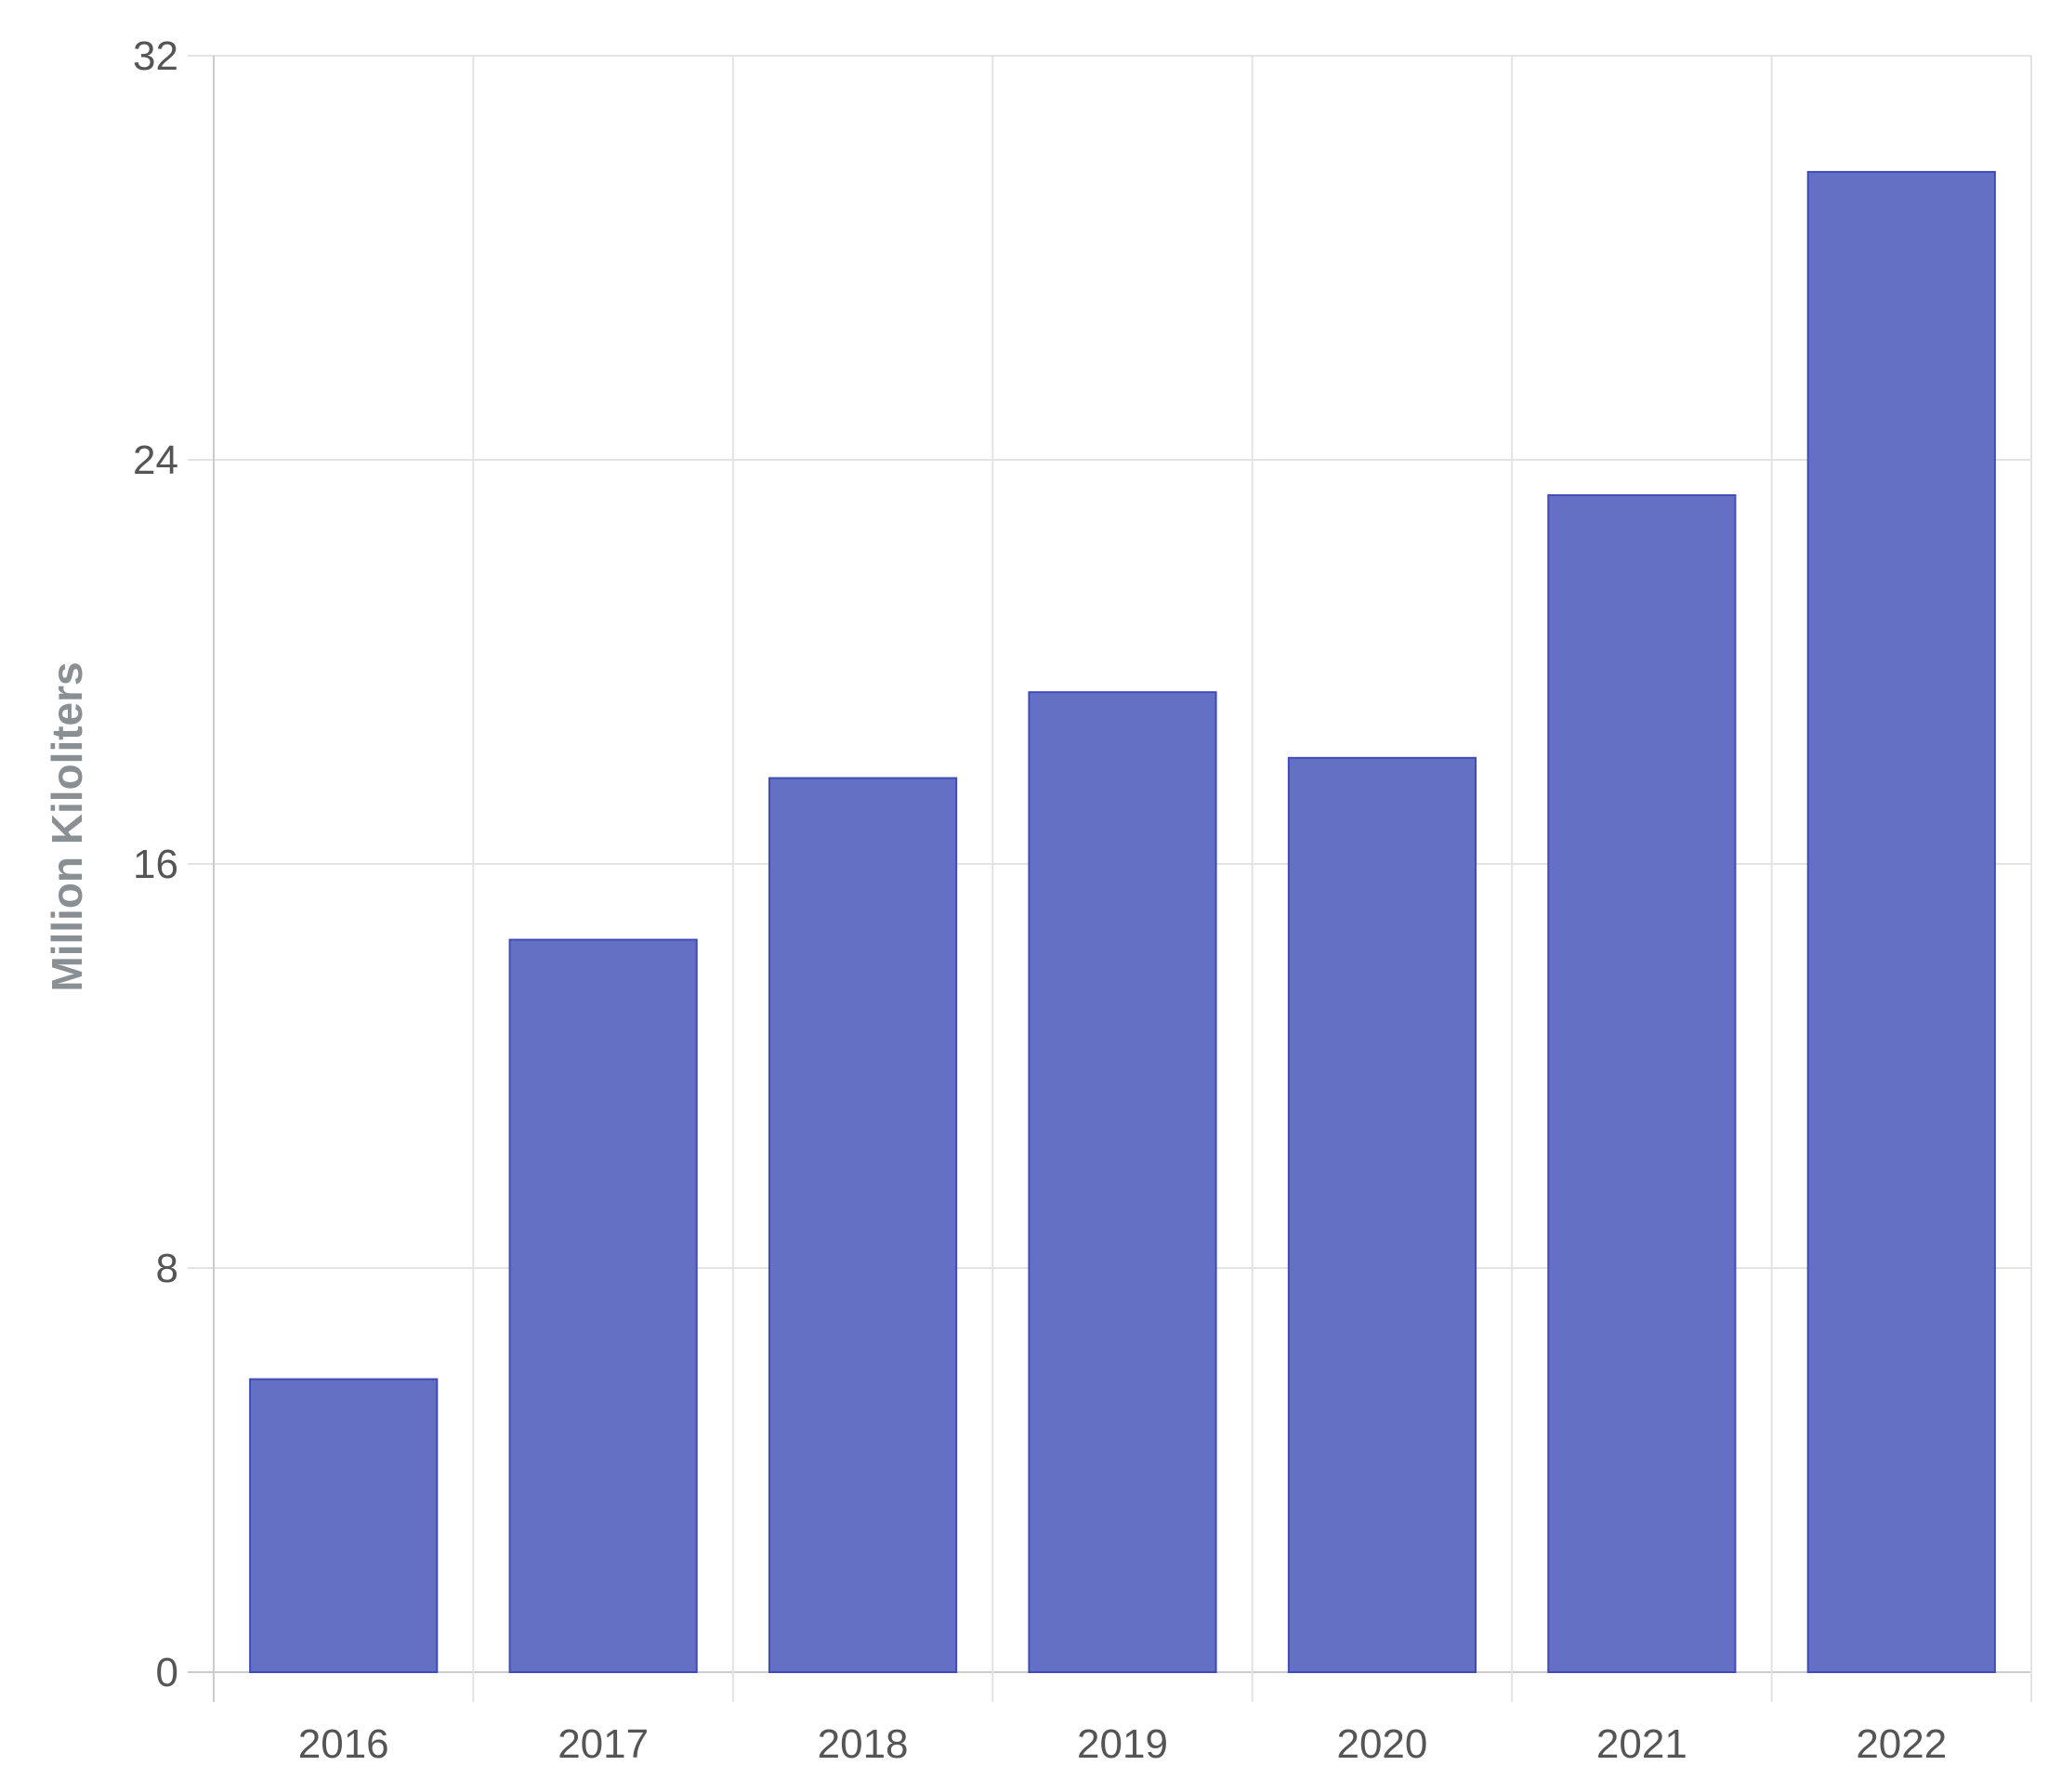 The height and width of the screenshot is (1792, 2048). I want to click on y-tick-label: 8, so click(167, 1268).